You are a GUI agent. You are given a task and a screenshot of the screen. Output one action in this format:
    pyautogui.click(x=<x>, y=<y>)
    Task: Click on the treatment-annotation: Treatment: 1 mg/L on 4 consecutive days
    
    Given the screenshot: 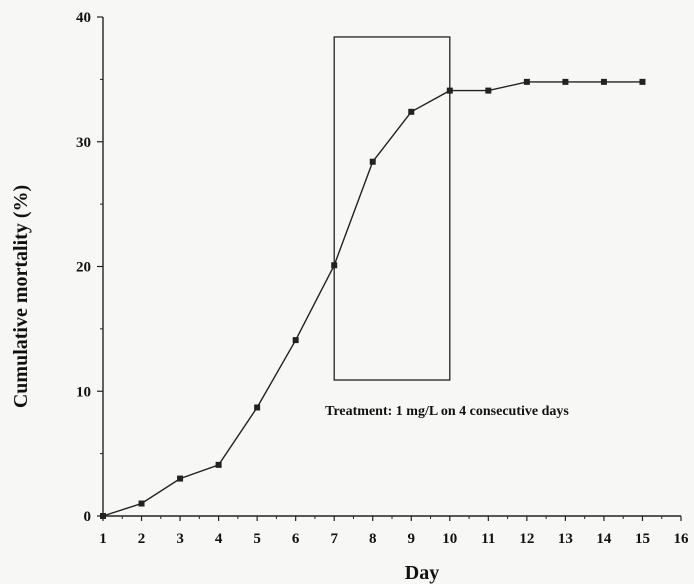 What is the action you would take?
    pyautogui.click(x=447, y=411)
    